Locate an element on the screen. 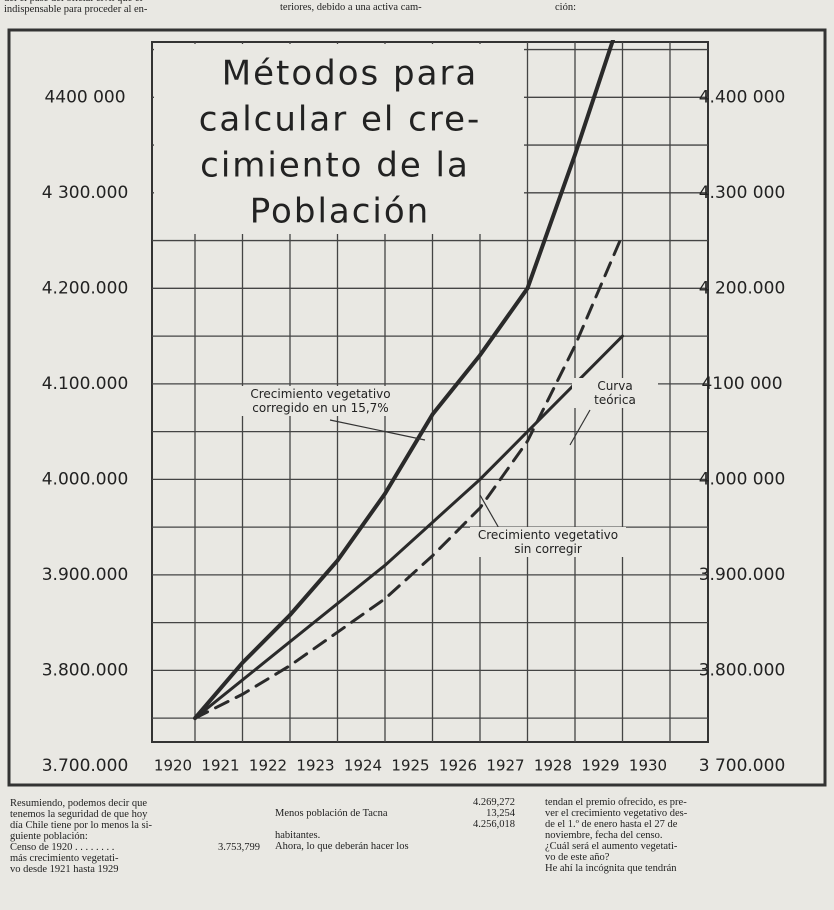  text-line: Ahora, lo que deberán hacer los is located at coordinates (342, 846).